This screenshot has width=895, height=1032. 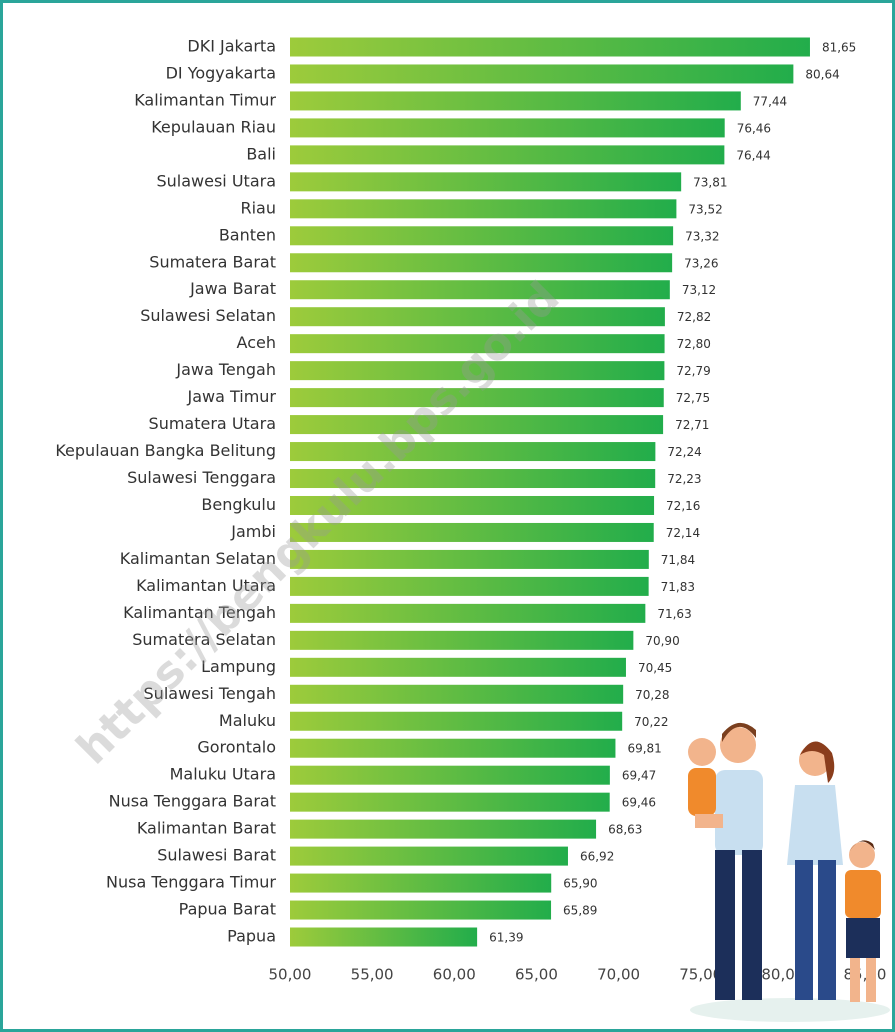 What do you see at coordinates (165, 450) in the screenshot?
I see `category-label: Kepulauan Bangka Belitung` at bounding box center [165, 450].